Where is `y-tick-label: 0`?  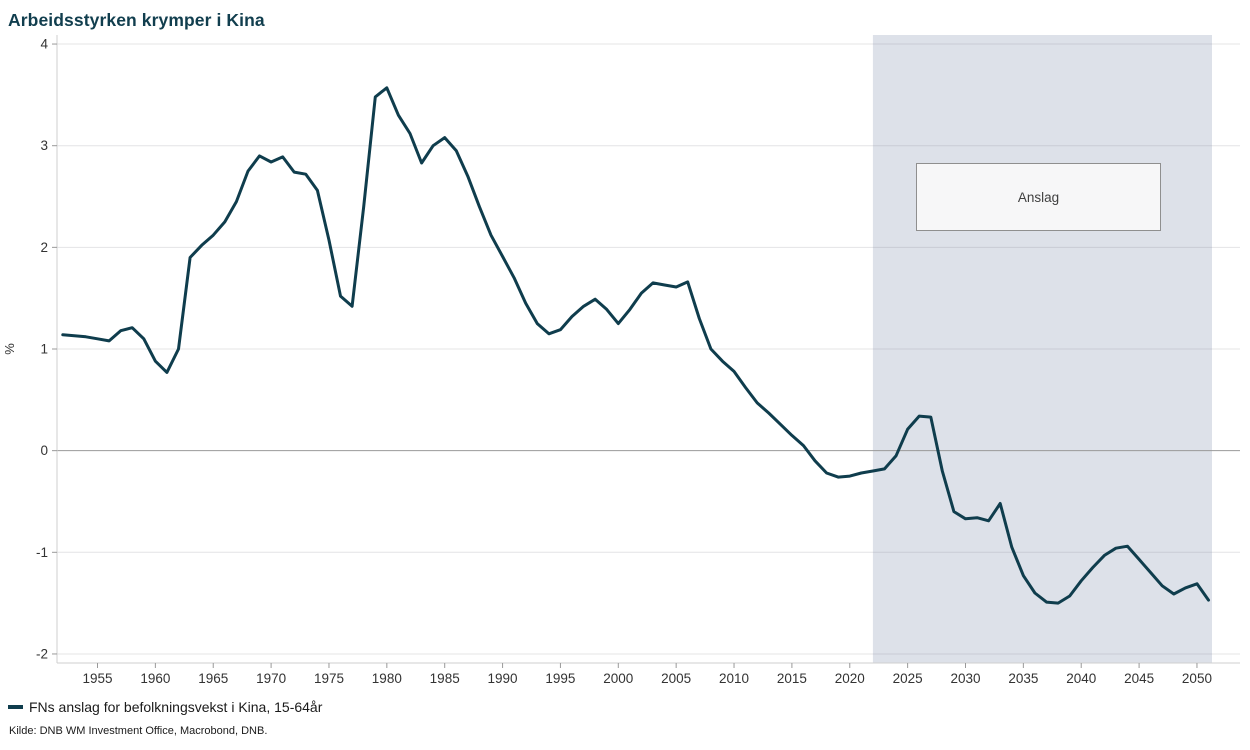 y-tick-label: 0 is located at coordinates (44, 450).